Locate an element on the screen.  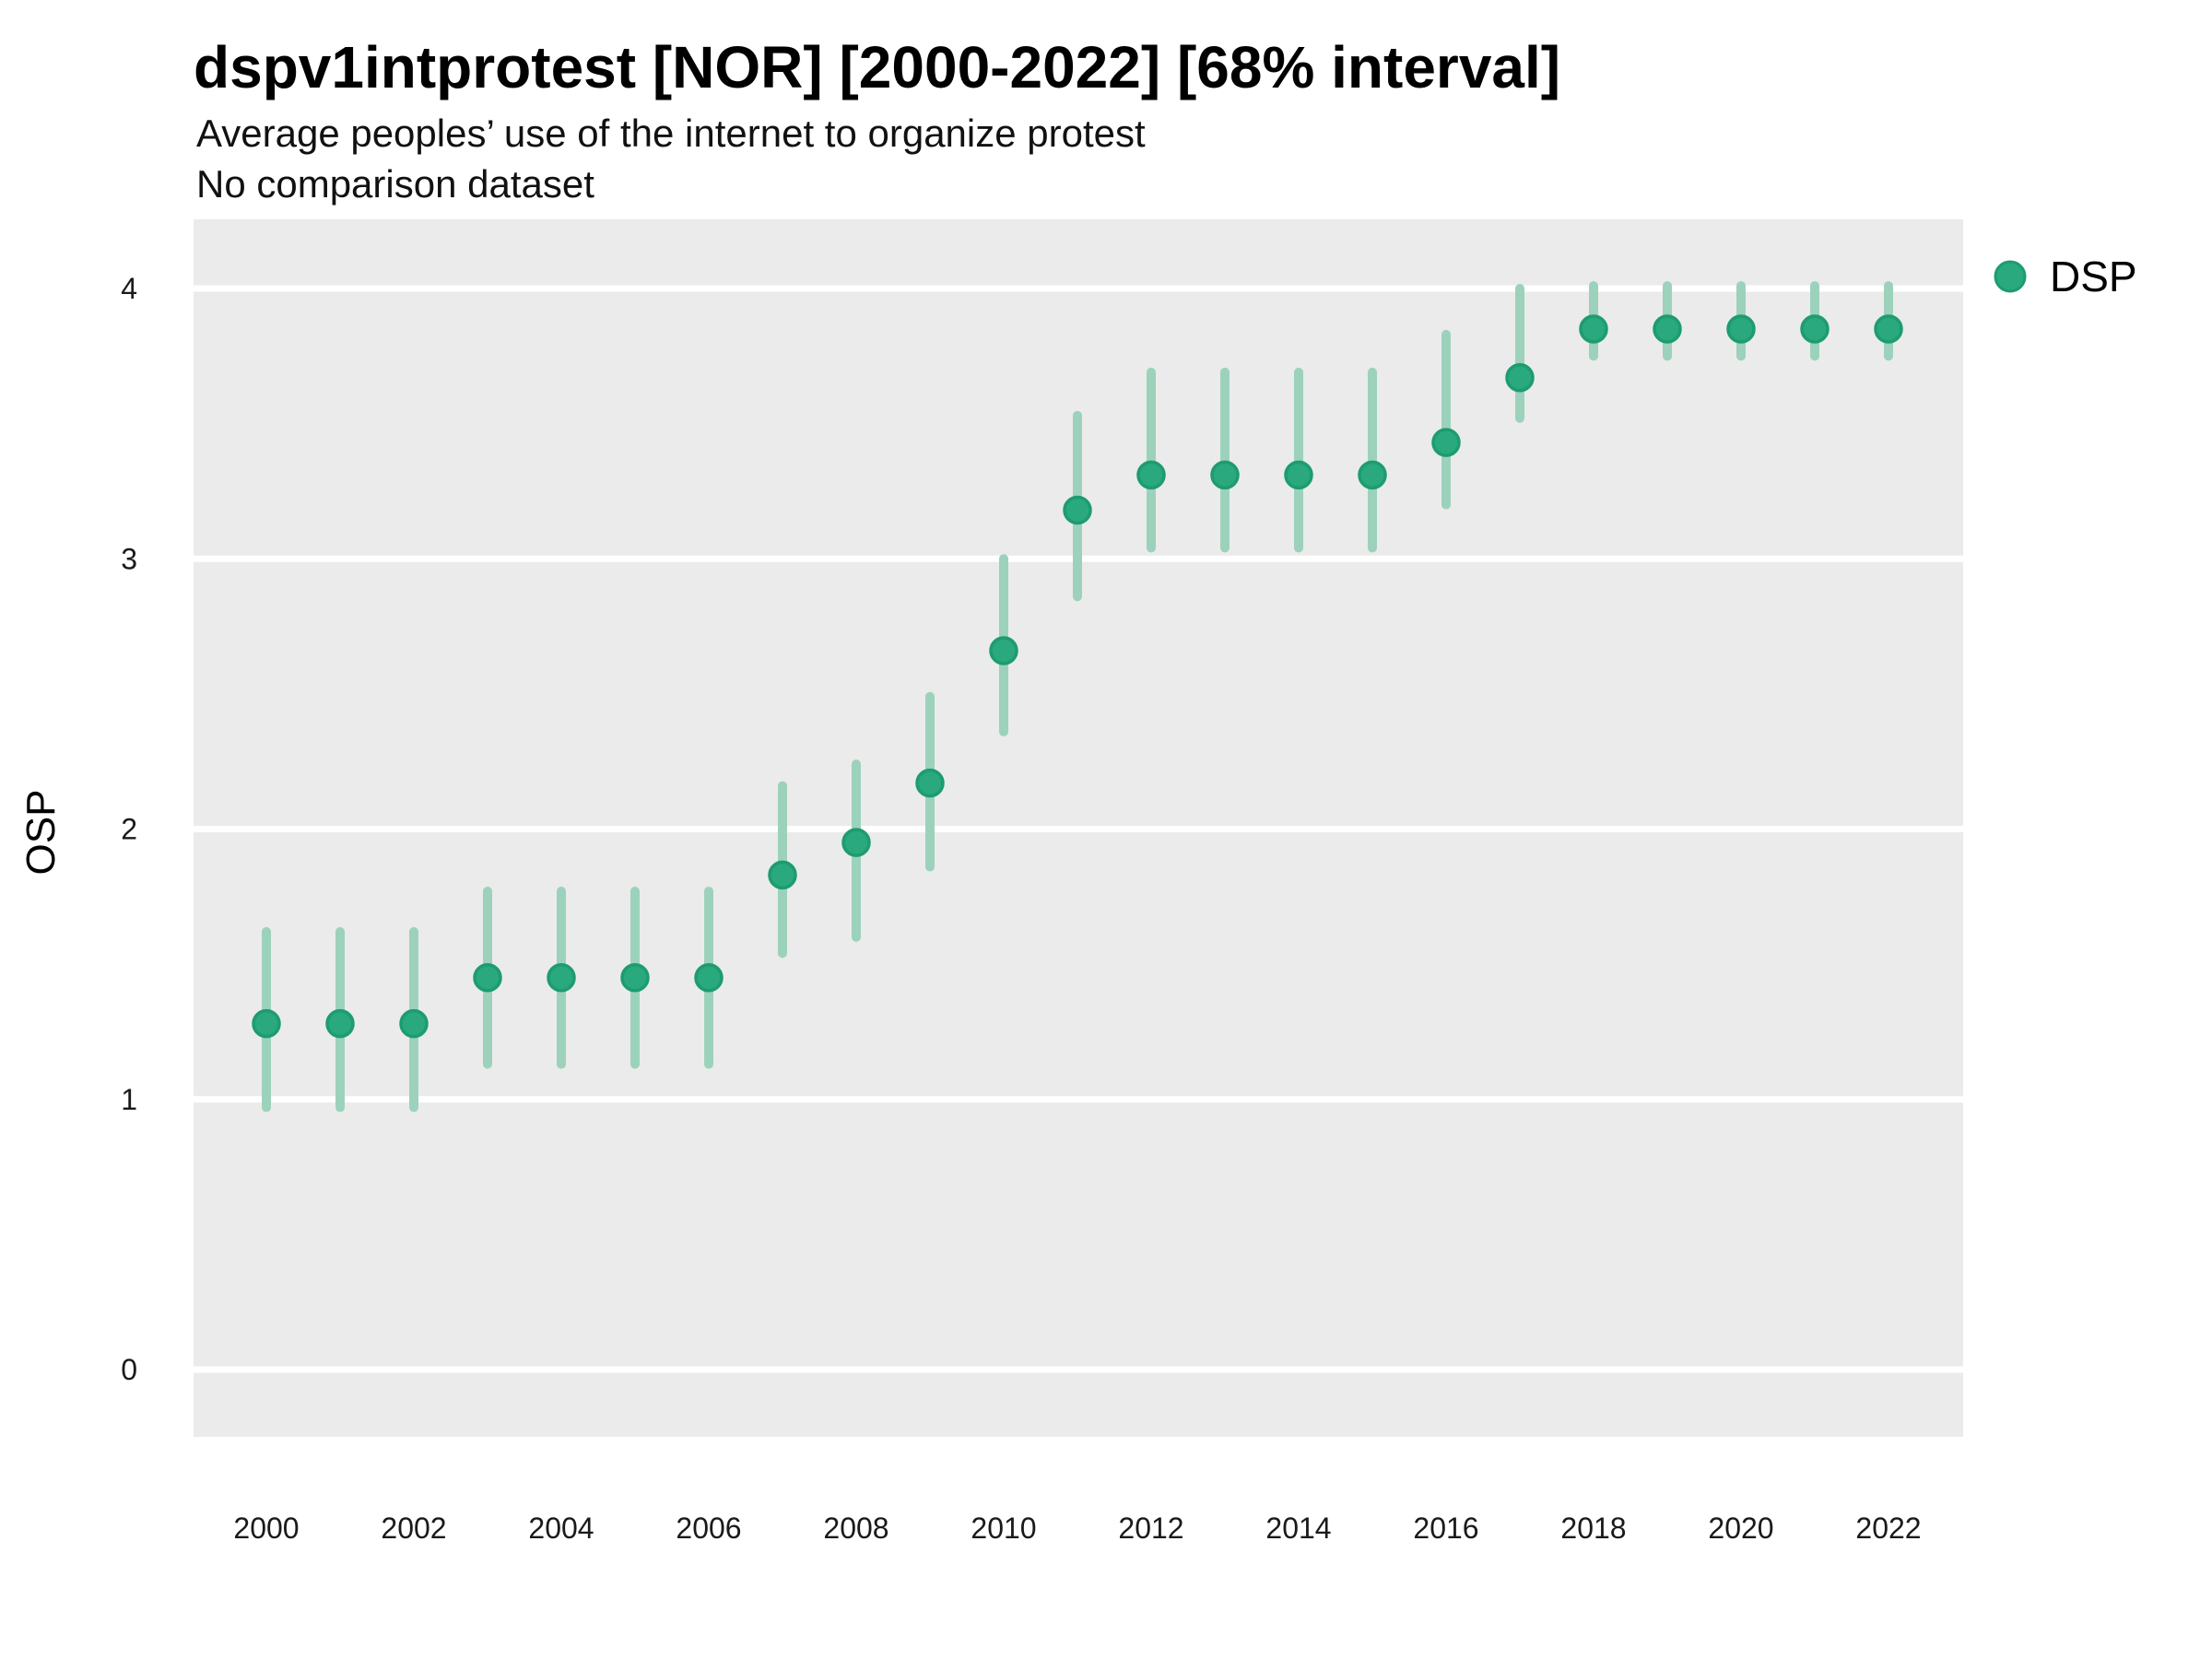
data-point-2018 is located at coordinates (1593, 329).